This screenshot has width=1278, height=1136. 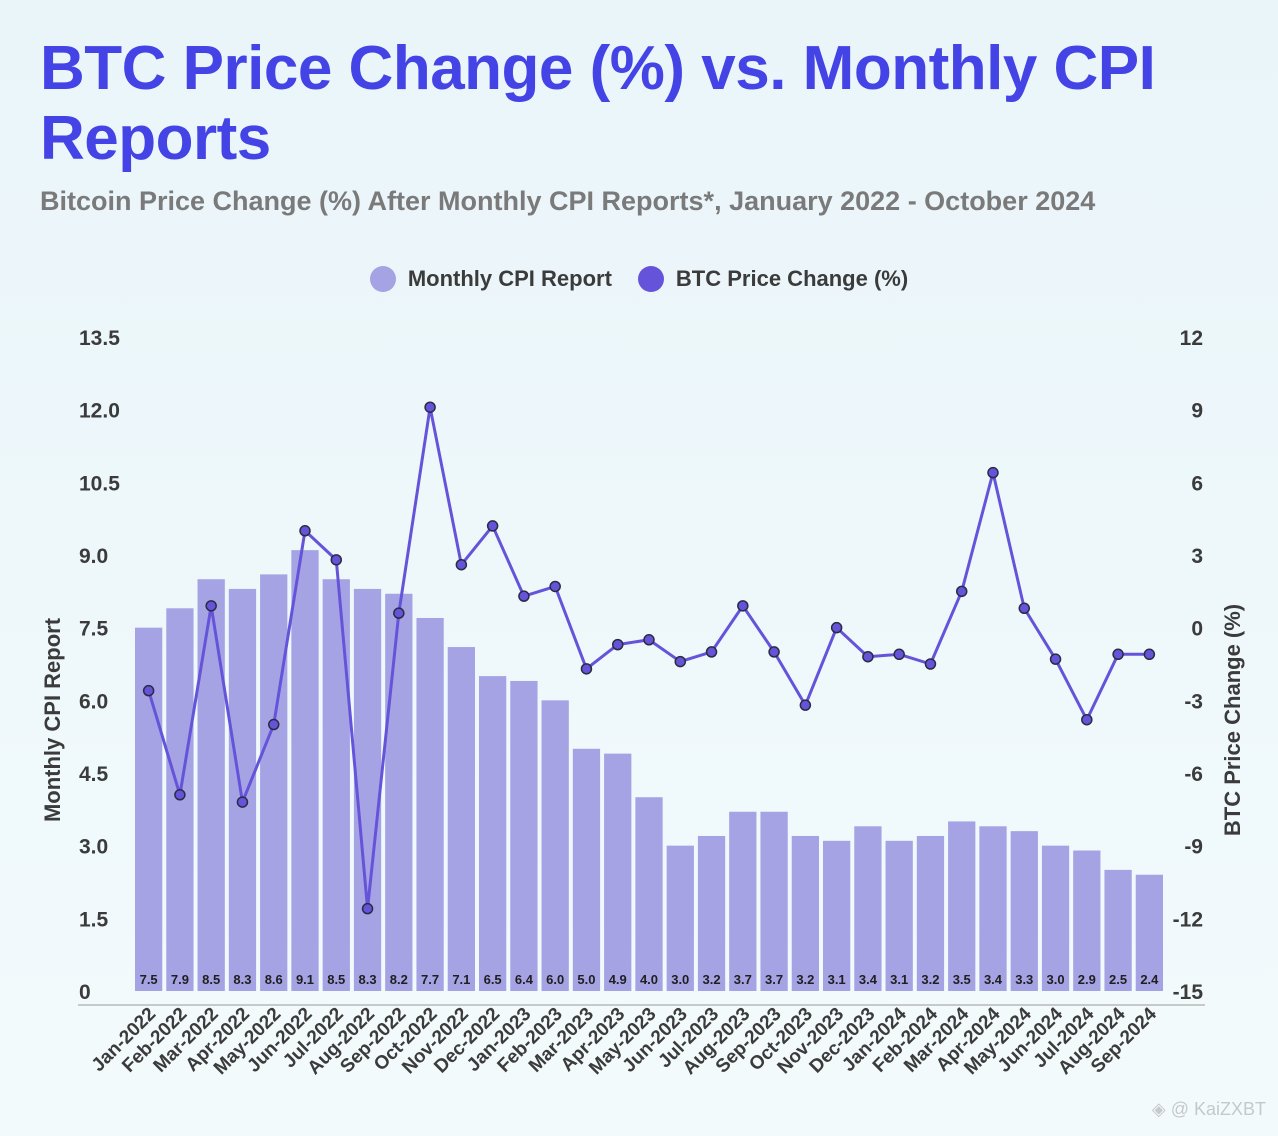 What do you see at coordinates (399, 979) in the screenshot?
I see `bar-data-label: 8.2` at bounding box center [399, 979].